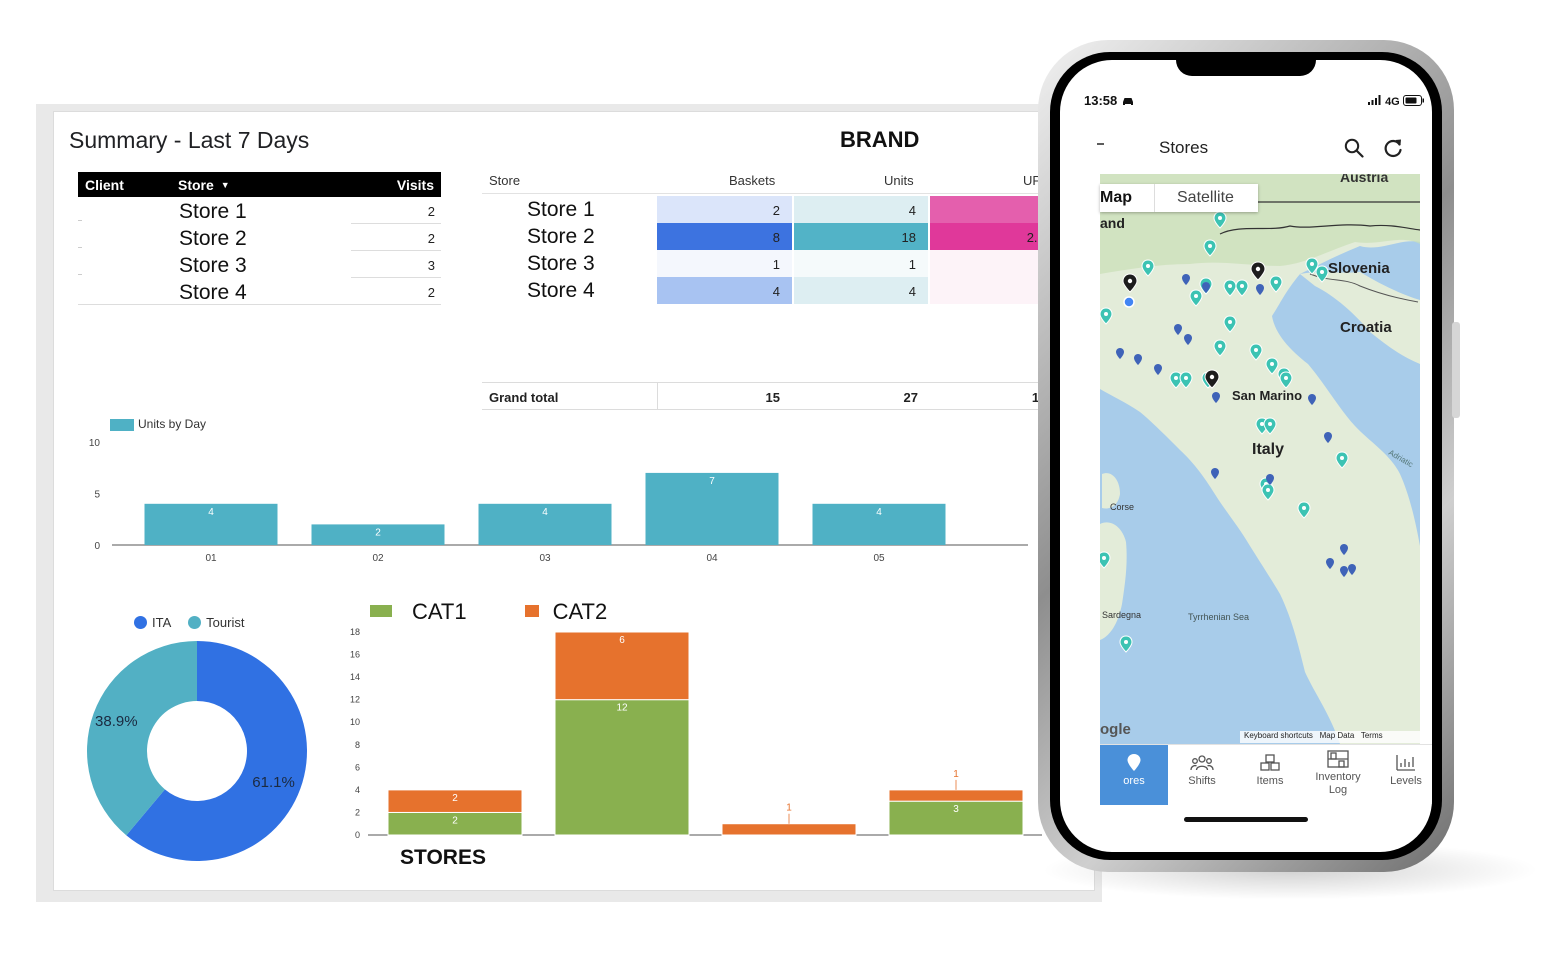 This screenshot has height=956, width=1546. What do you see at coordinates (415, 184) in the screenshot?
I see `column-header-visits: Visits` at bounding box center [415, 184].